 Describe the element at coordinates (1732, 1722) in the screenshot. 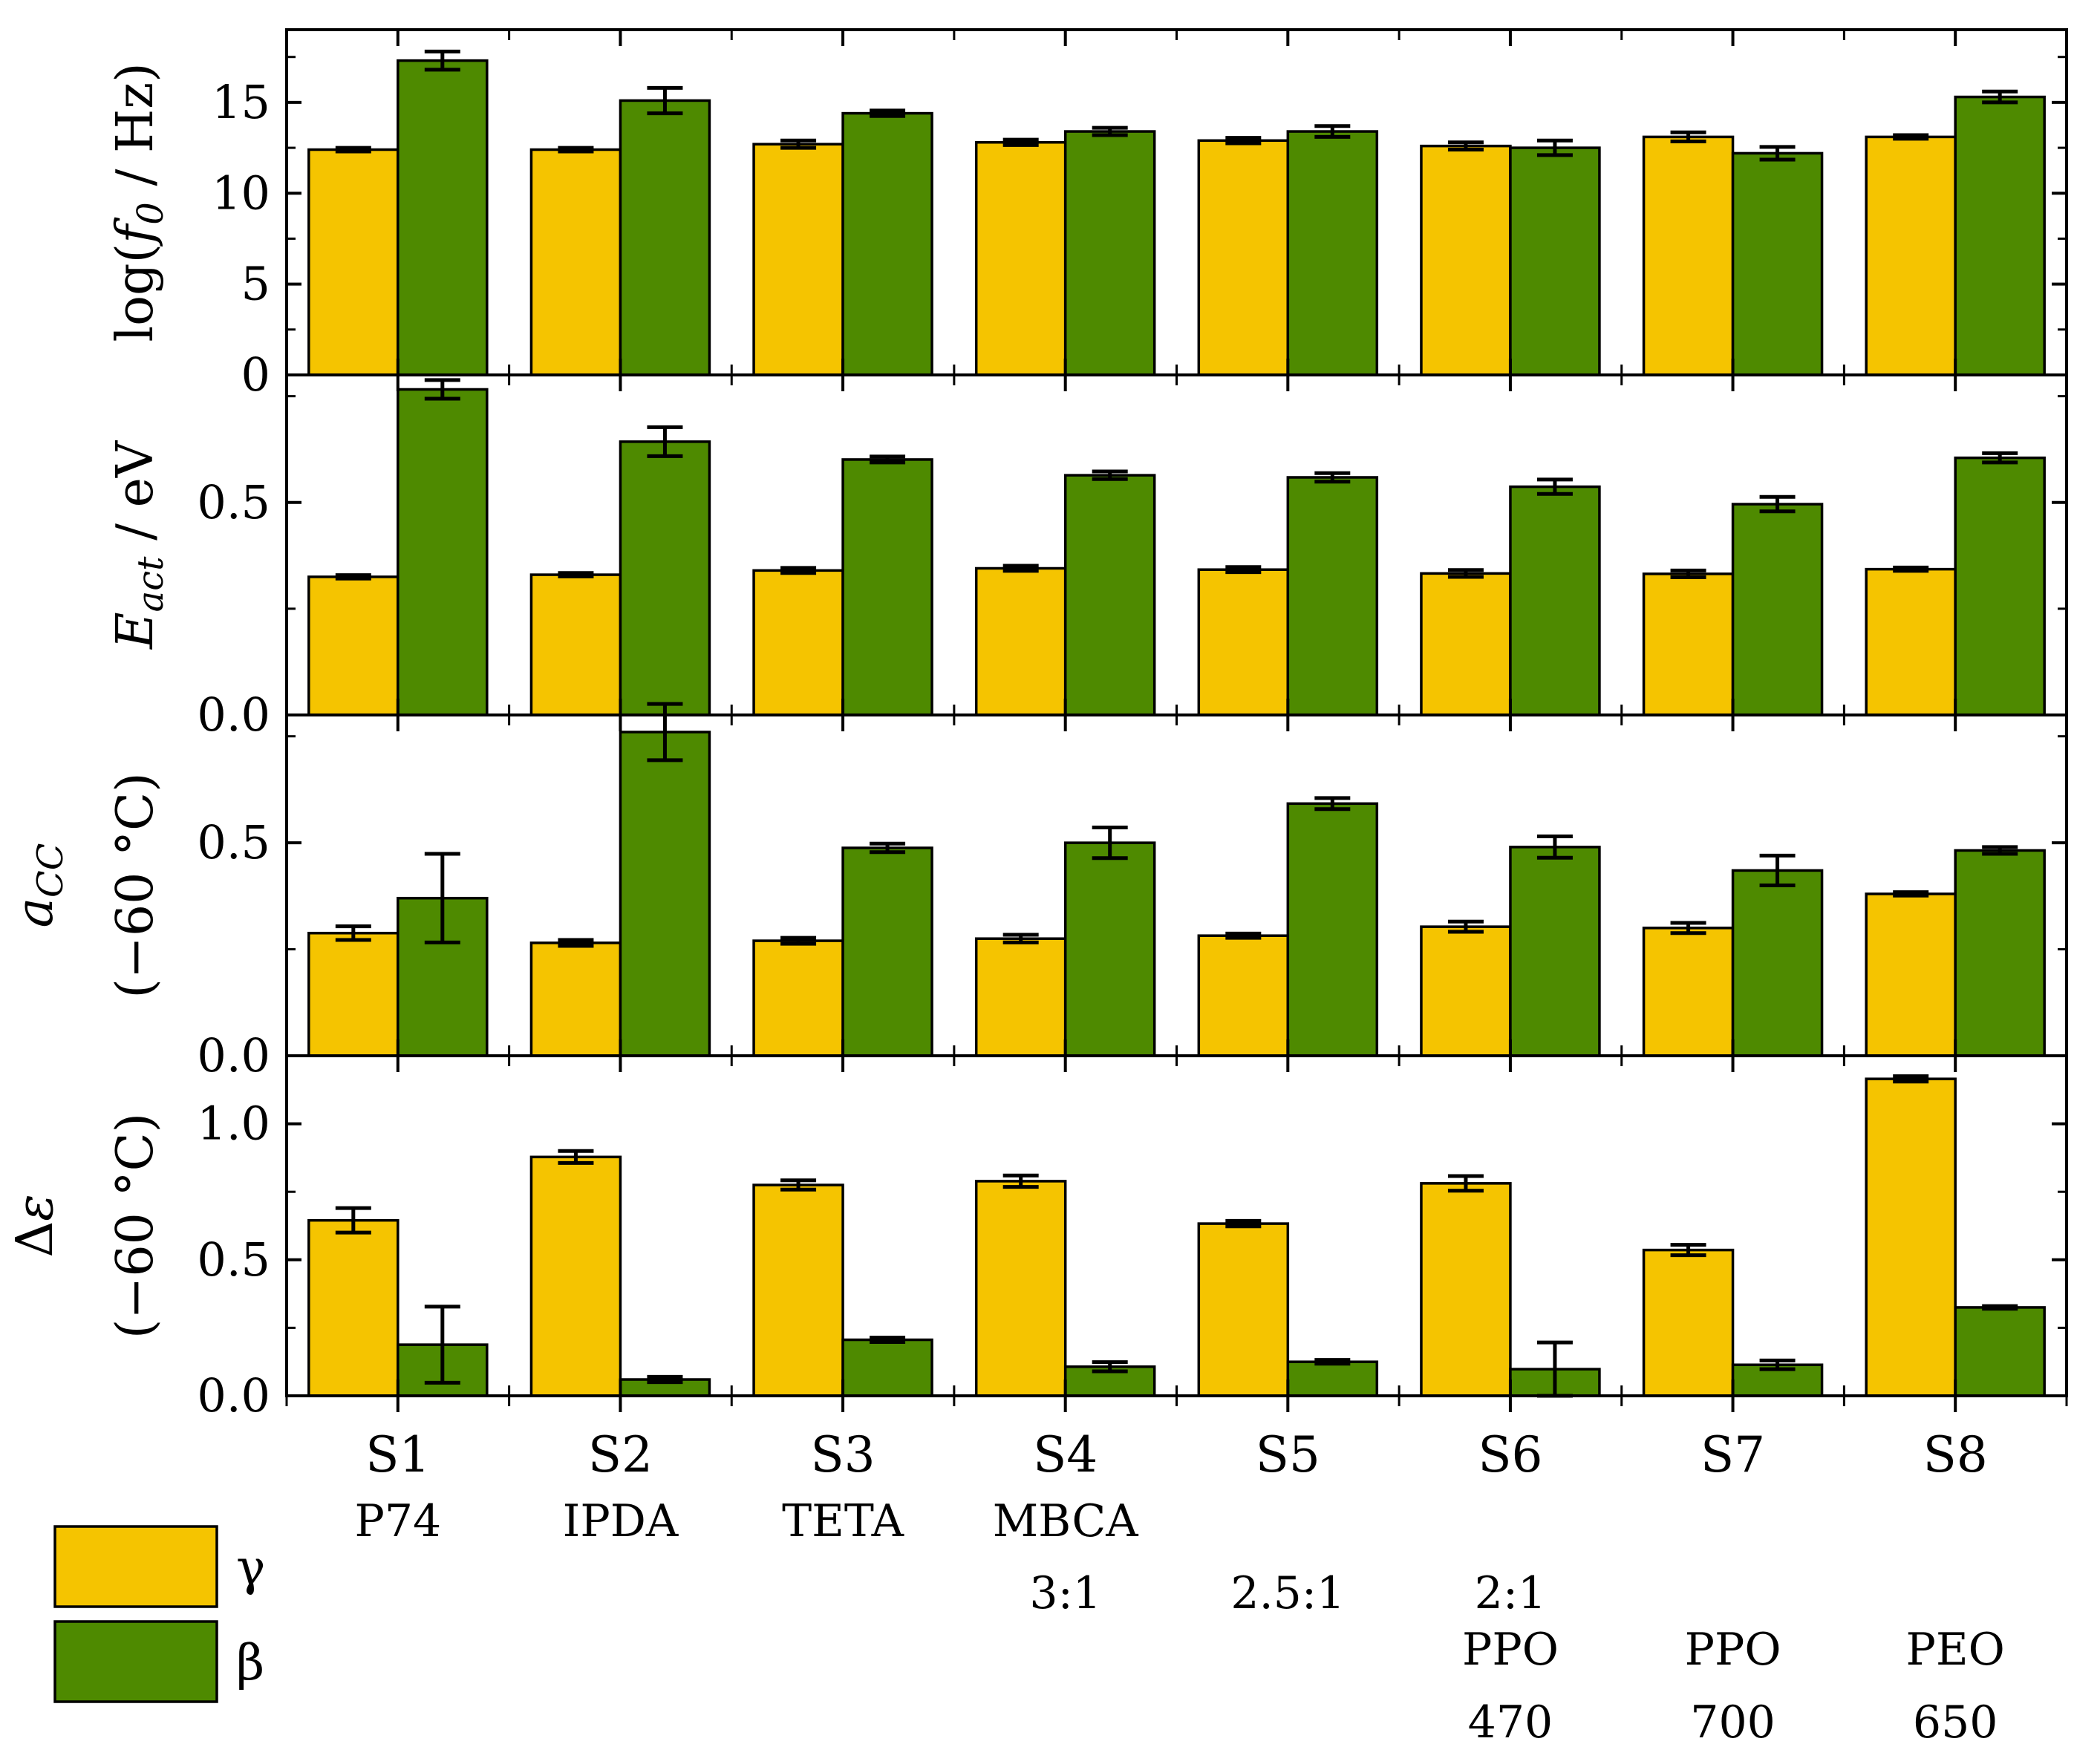

I see `sample-label-S7-1: 700` at that location.